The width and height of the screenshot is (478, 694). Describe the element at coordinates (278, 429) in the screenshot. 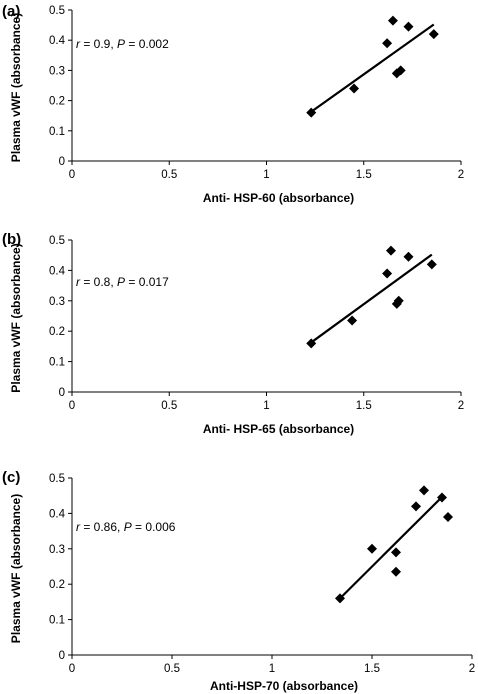

I see `x-axis-title: Anti- HSP-65 (absorbance)` at that location.